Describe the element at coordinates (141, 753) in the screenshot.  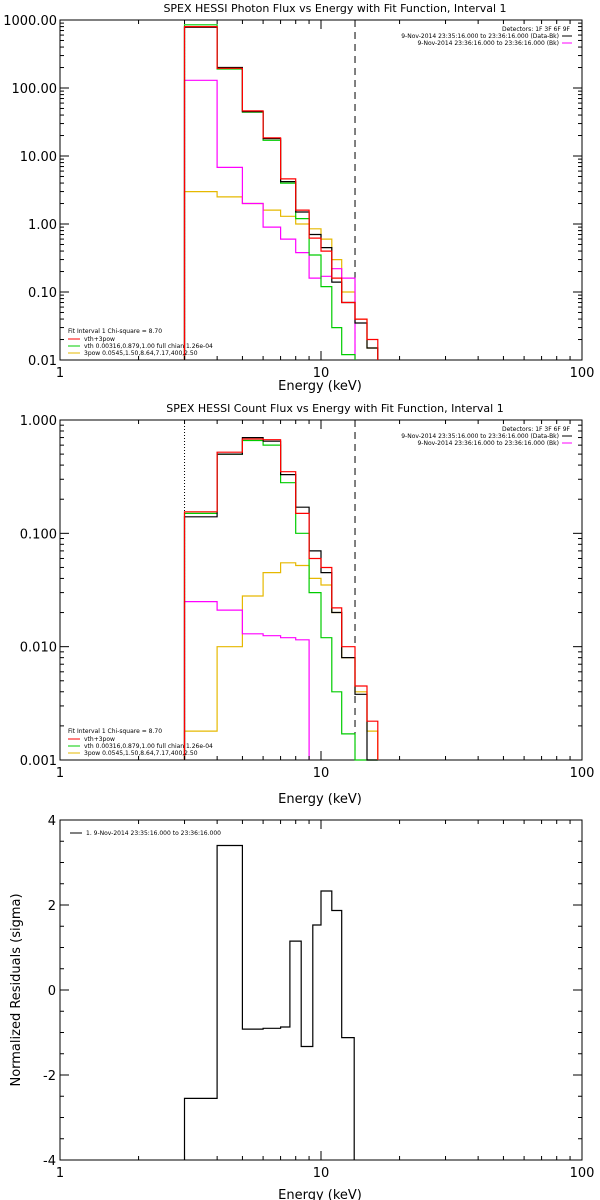
I see `panel2-legend-pow: 3pow 0.0545,1.50,8.64,7.17,400,2.50` at that location.